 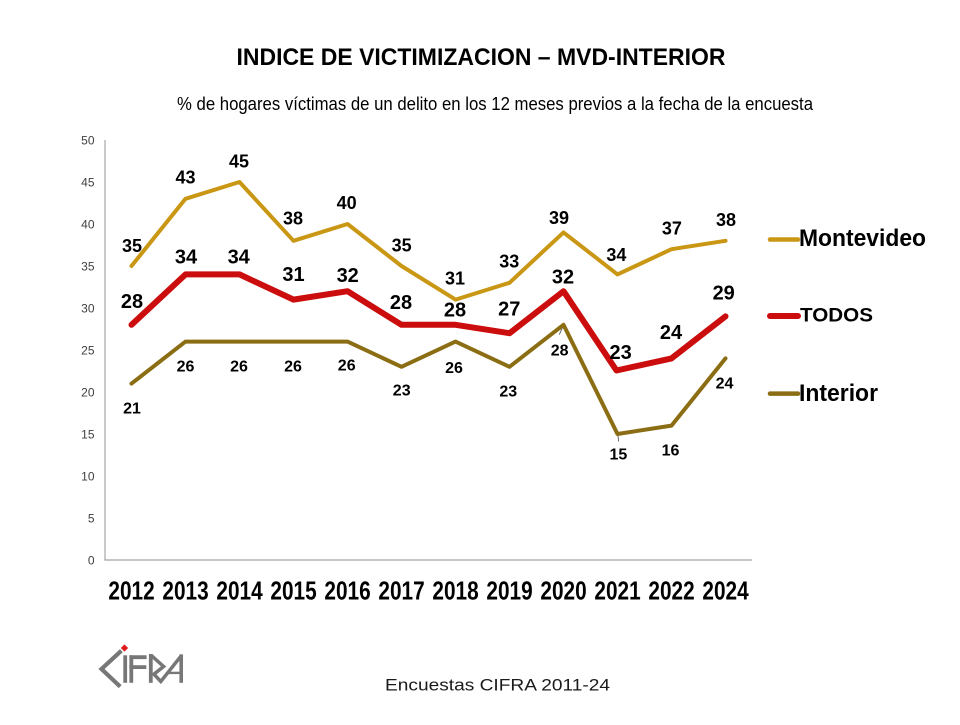 What do you see at coordinates (88, 476) in the screenshot?
I see `svg-text: 10` at bounding box center [88, 476].